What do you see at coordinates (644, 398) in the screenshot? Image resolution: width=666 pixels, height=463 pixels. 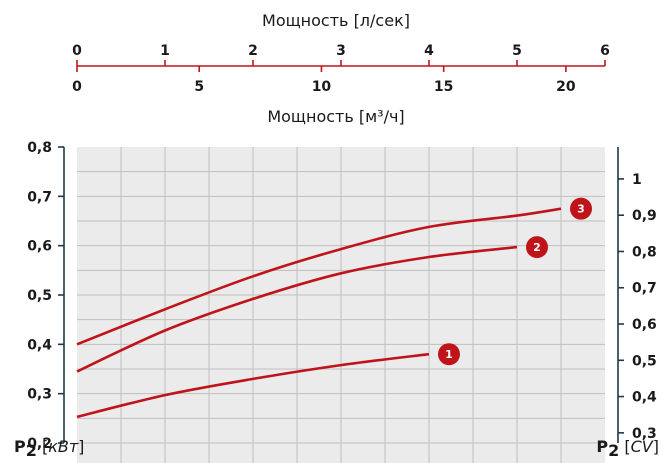 I see `y-right-tick-label: 0,4` at bounding box center [644, 398].